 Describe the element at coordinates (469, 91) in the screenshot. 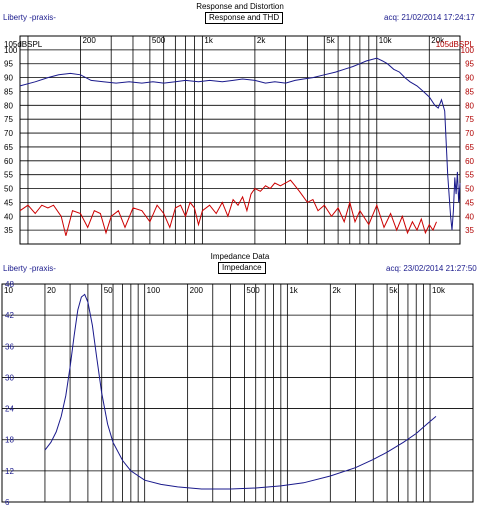

I see `y-tick-label-right: 85` at that location.